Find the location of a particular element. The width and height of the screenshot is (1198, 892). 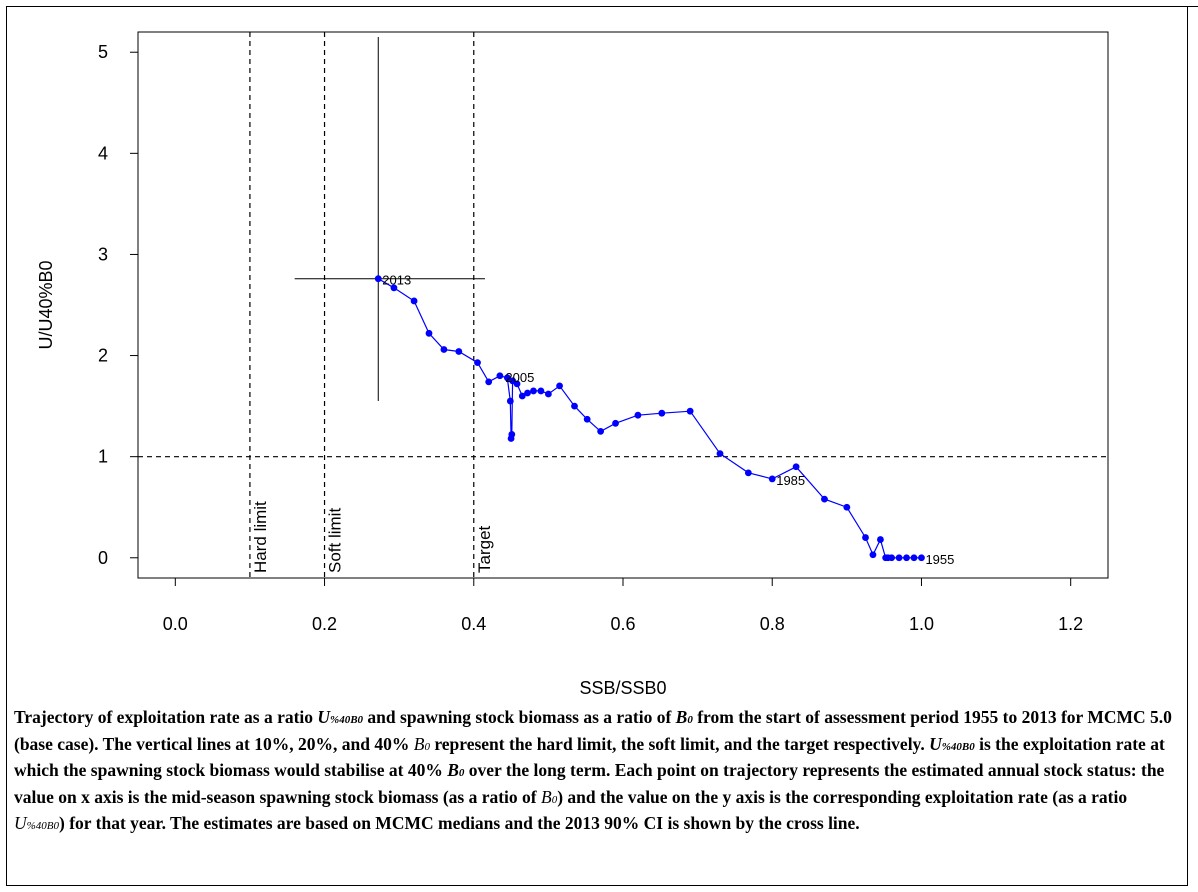

year-label: 1955 is located at coordinates (939, 559).